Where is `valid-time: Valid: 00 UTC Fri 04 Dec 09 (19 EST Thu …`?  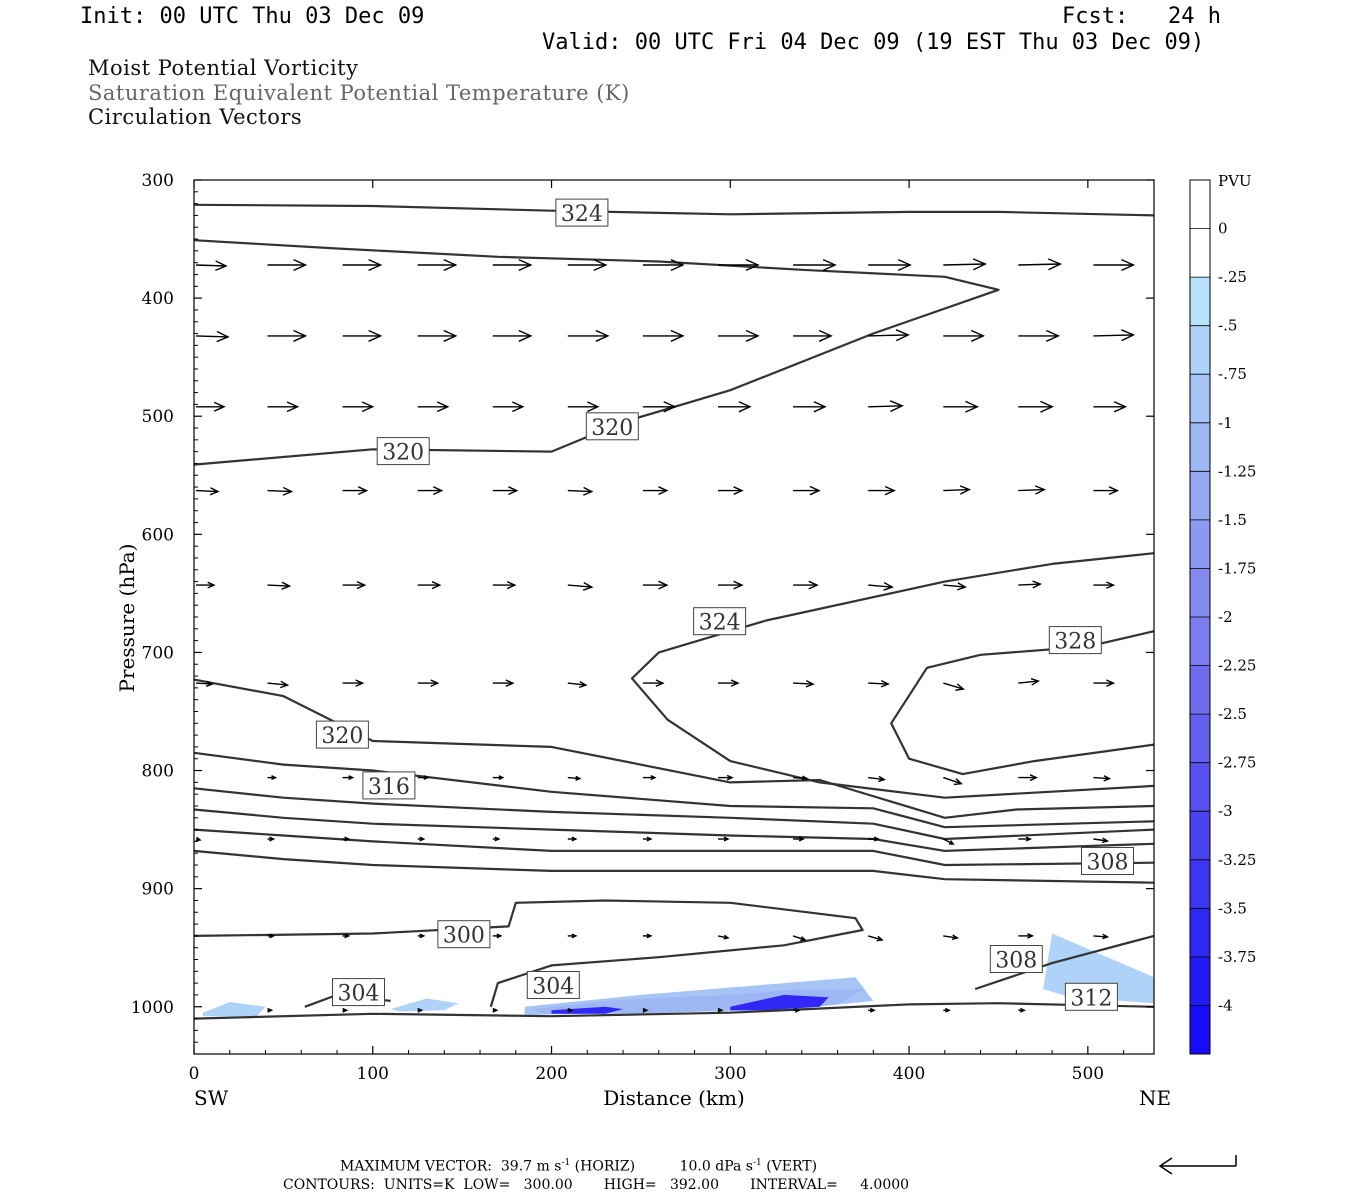 valid-time: Valid: 00 UTC Fri 04 Dec 09 (19 EST Thu … is located at coordinates (873, 42).